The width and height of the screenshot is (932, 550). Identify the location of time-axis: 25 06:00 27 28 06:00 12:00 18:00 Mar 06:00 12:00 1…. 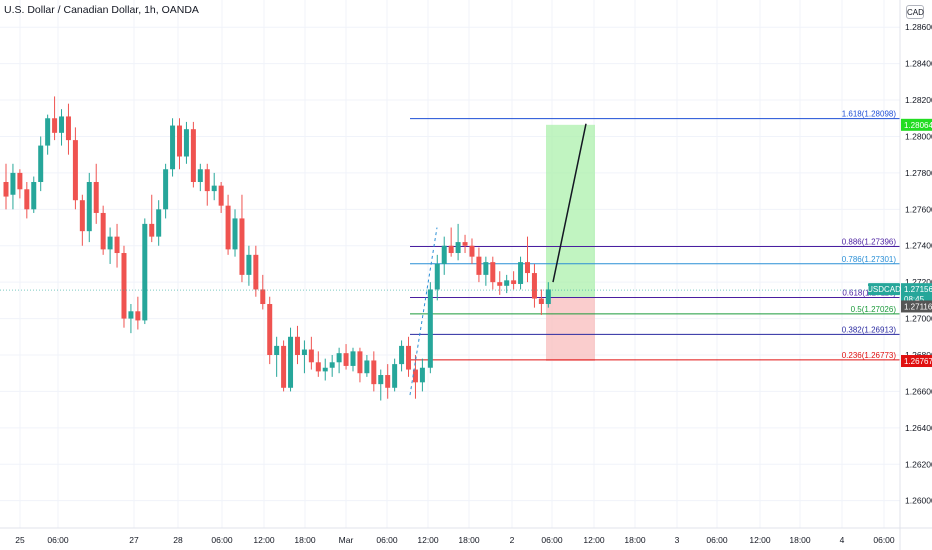
(466, 536).